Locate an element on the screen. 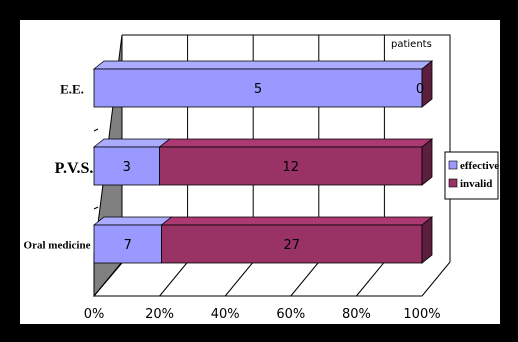  x-tick-label: 40% is located at coordinates (225, 314).